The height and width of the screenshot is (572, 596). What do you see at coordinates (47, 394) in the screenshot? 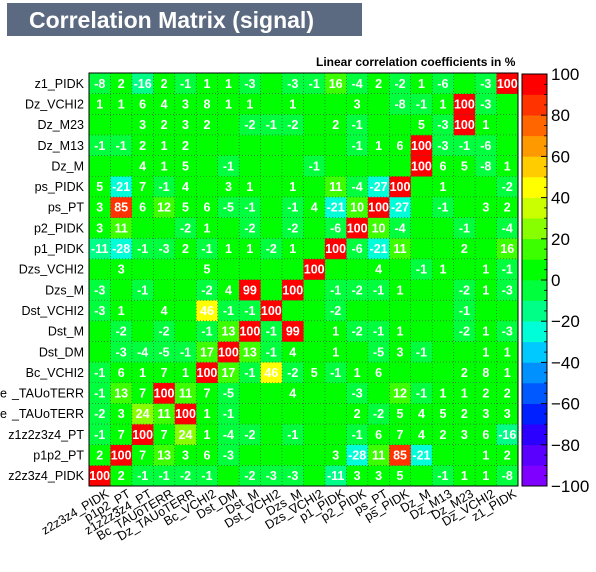
I see `y-tick-label: _TAUoTERR` at bounding box center [47, 394].